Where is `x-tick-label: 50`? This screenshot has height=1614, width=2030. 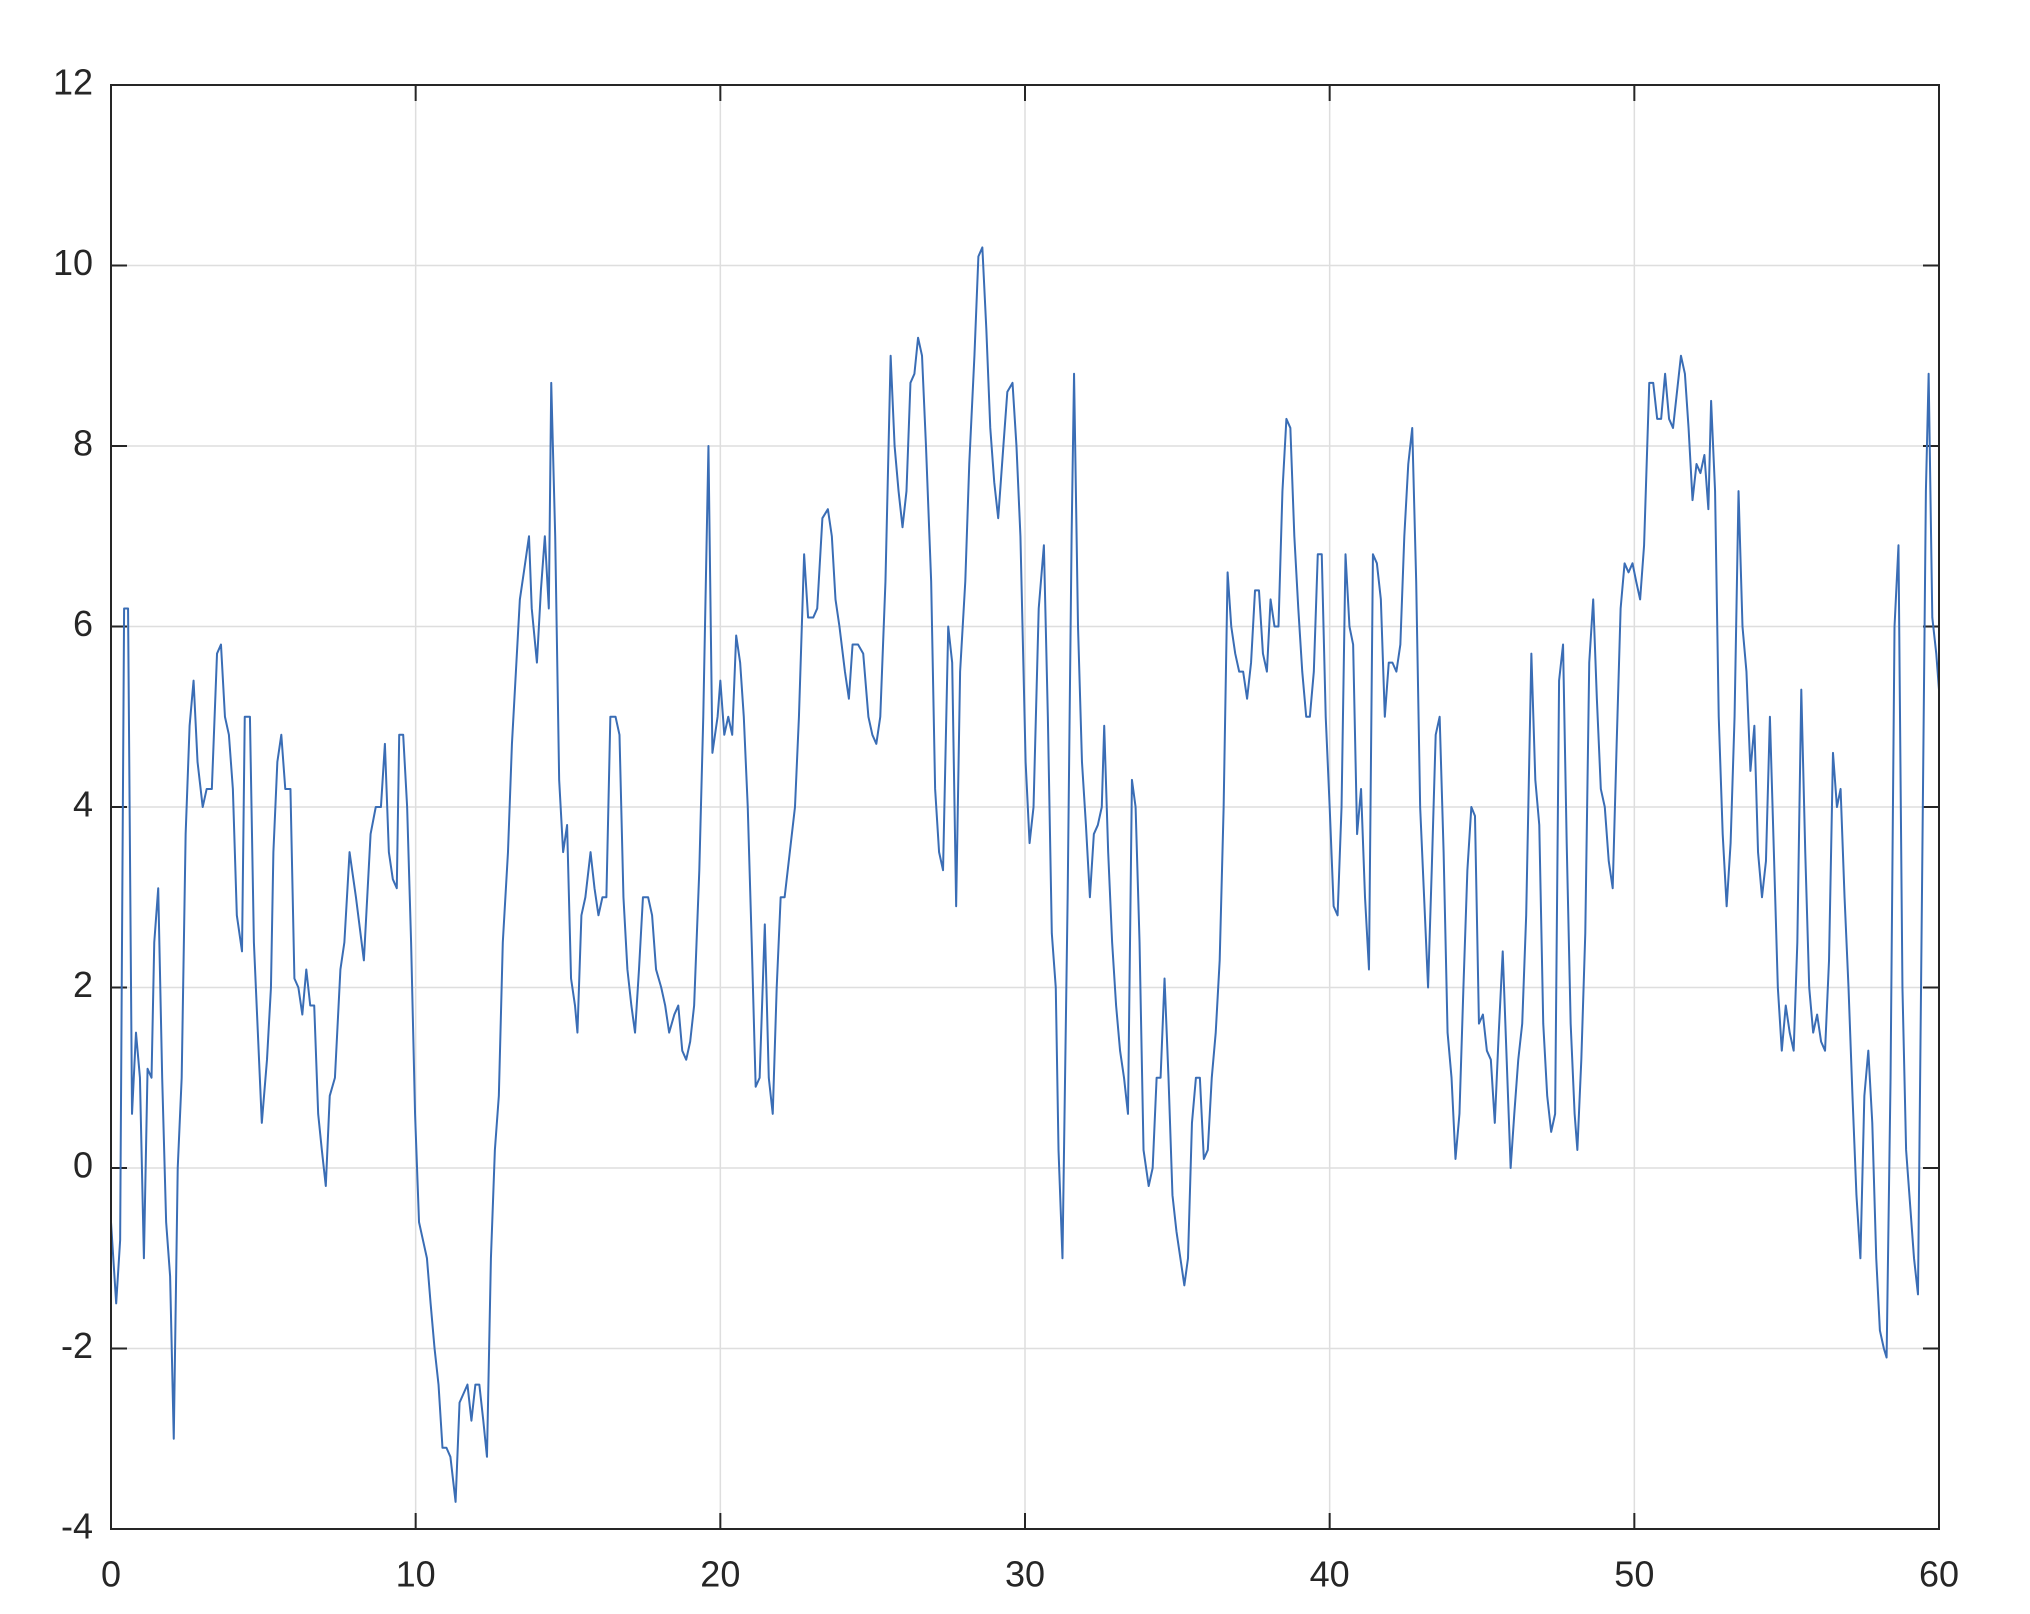
x-tick-label: 50 is located at coordinates (1634, 1574).